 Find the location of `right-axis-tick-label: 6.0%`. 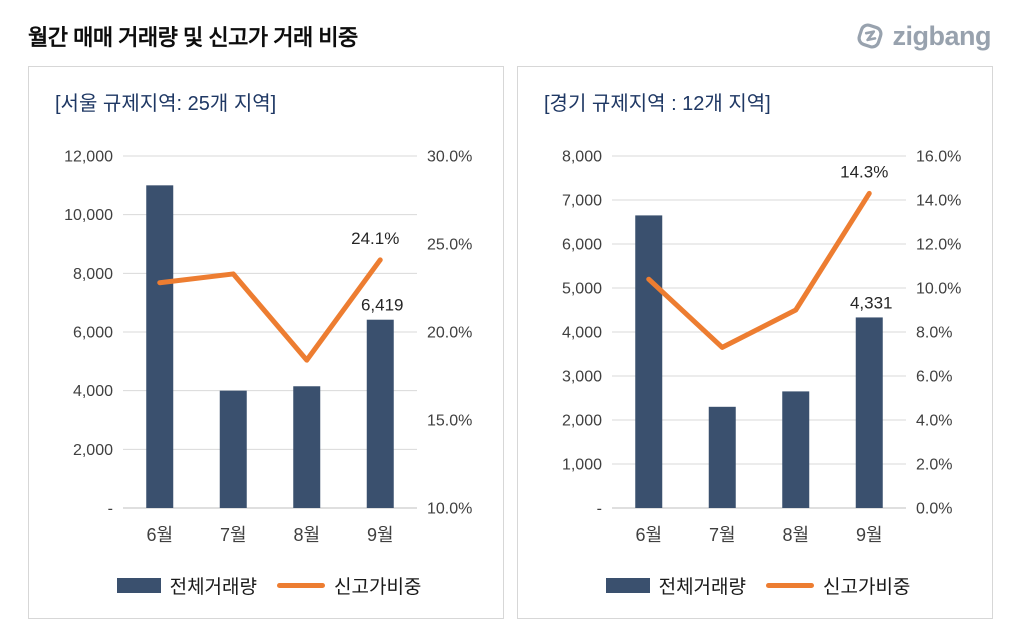

right-axis-tick-label: 6.0% is located at coordinates (934, 377).